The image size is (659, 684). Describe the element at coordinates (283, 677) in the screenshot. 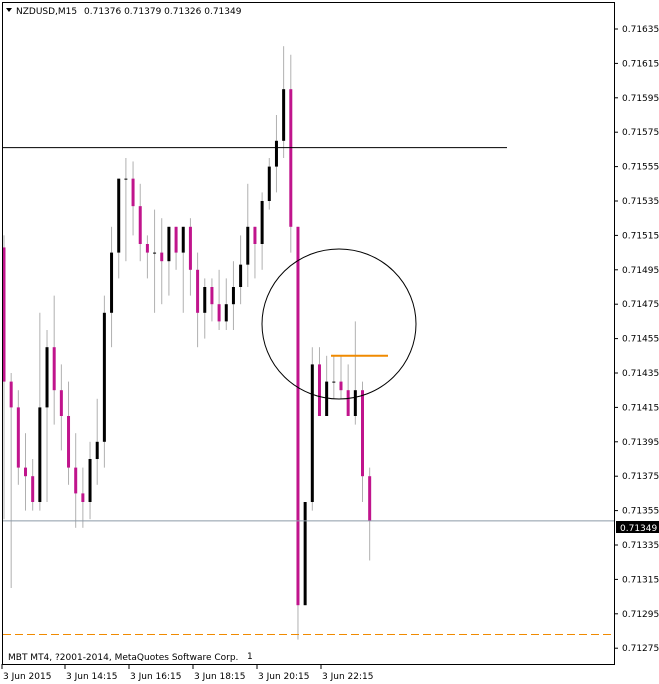

I see `x-tick-label: 3 Jun 20:15` at that location.